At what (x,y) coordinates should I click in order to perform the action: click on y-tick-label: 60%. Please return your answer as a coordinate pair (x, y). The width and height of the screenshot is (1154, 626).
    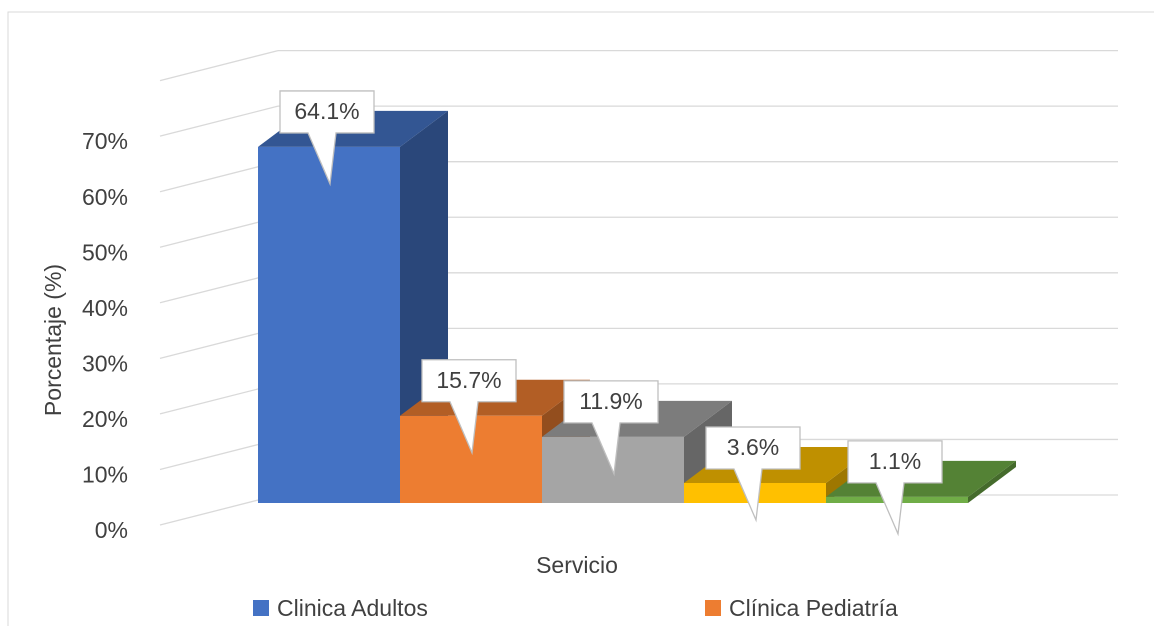
    Looking at the image, I should click on (105, 197).